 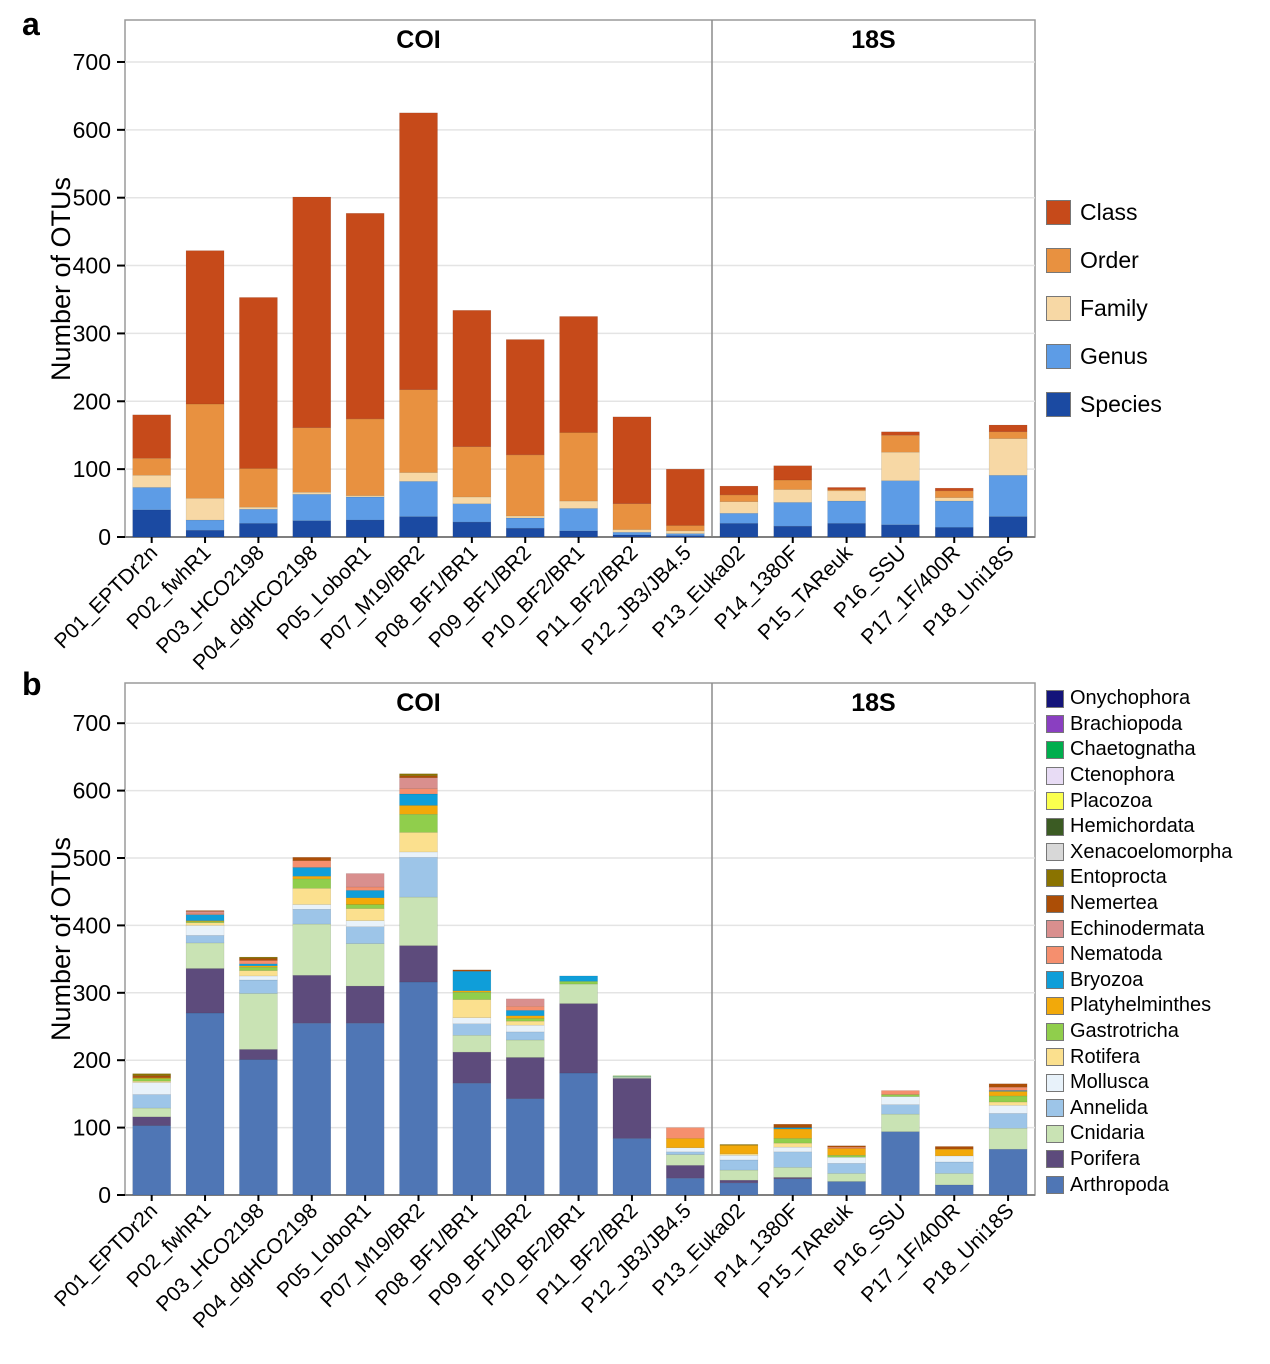 What do you see at coordinates (92, 62) in the screenshot?
I see `y-tick-label: 700` at bounding box center [92, 62].